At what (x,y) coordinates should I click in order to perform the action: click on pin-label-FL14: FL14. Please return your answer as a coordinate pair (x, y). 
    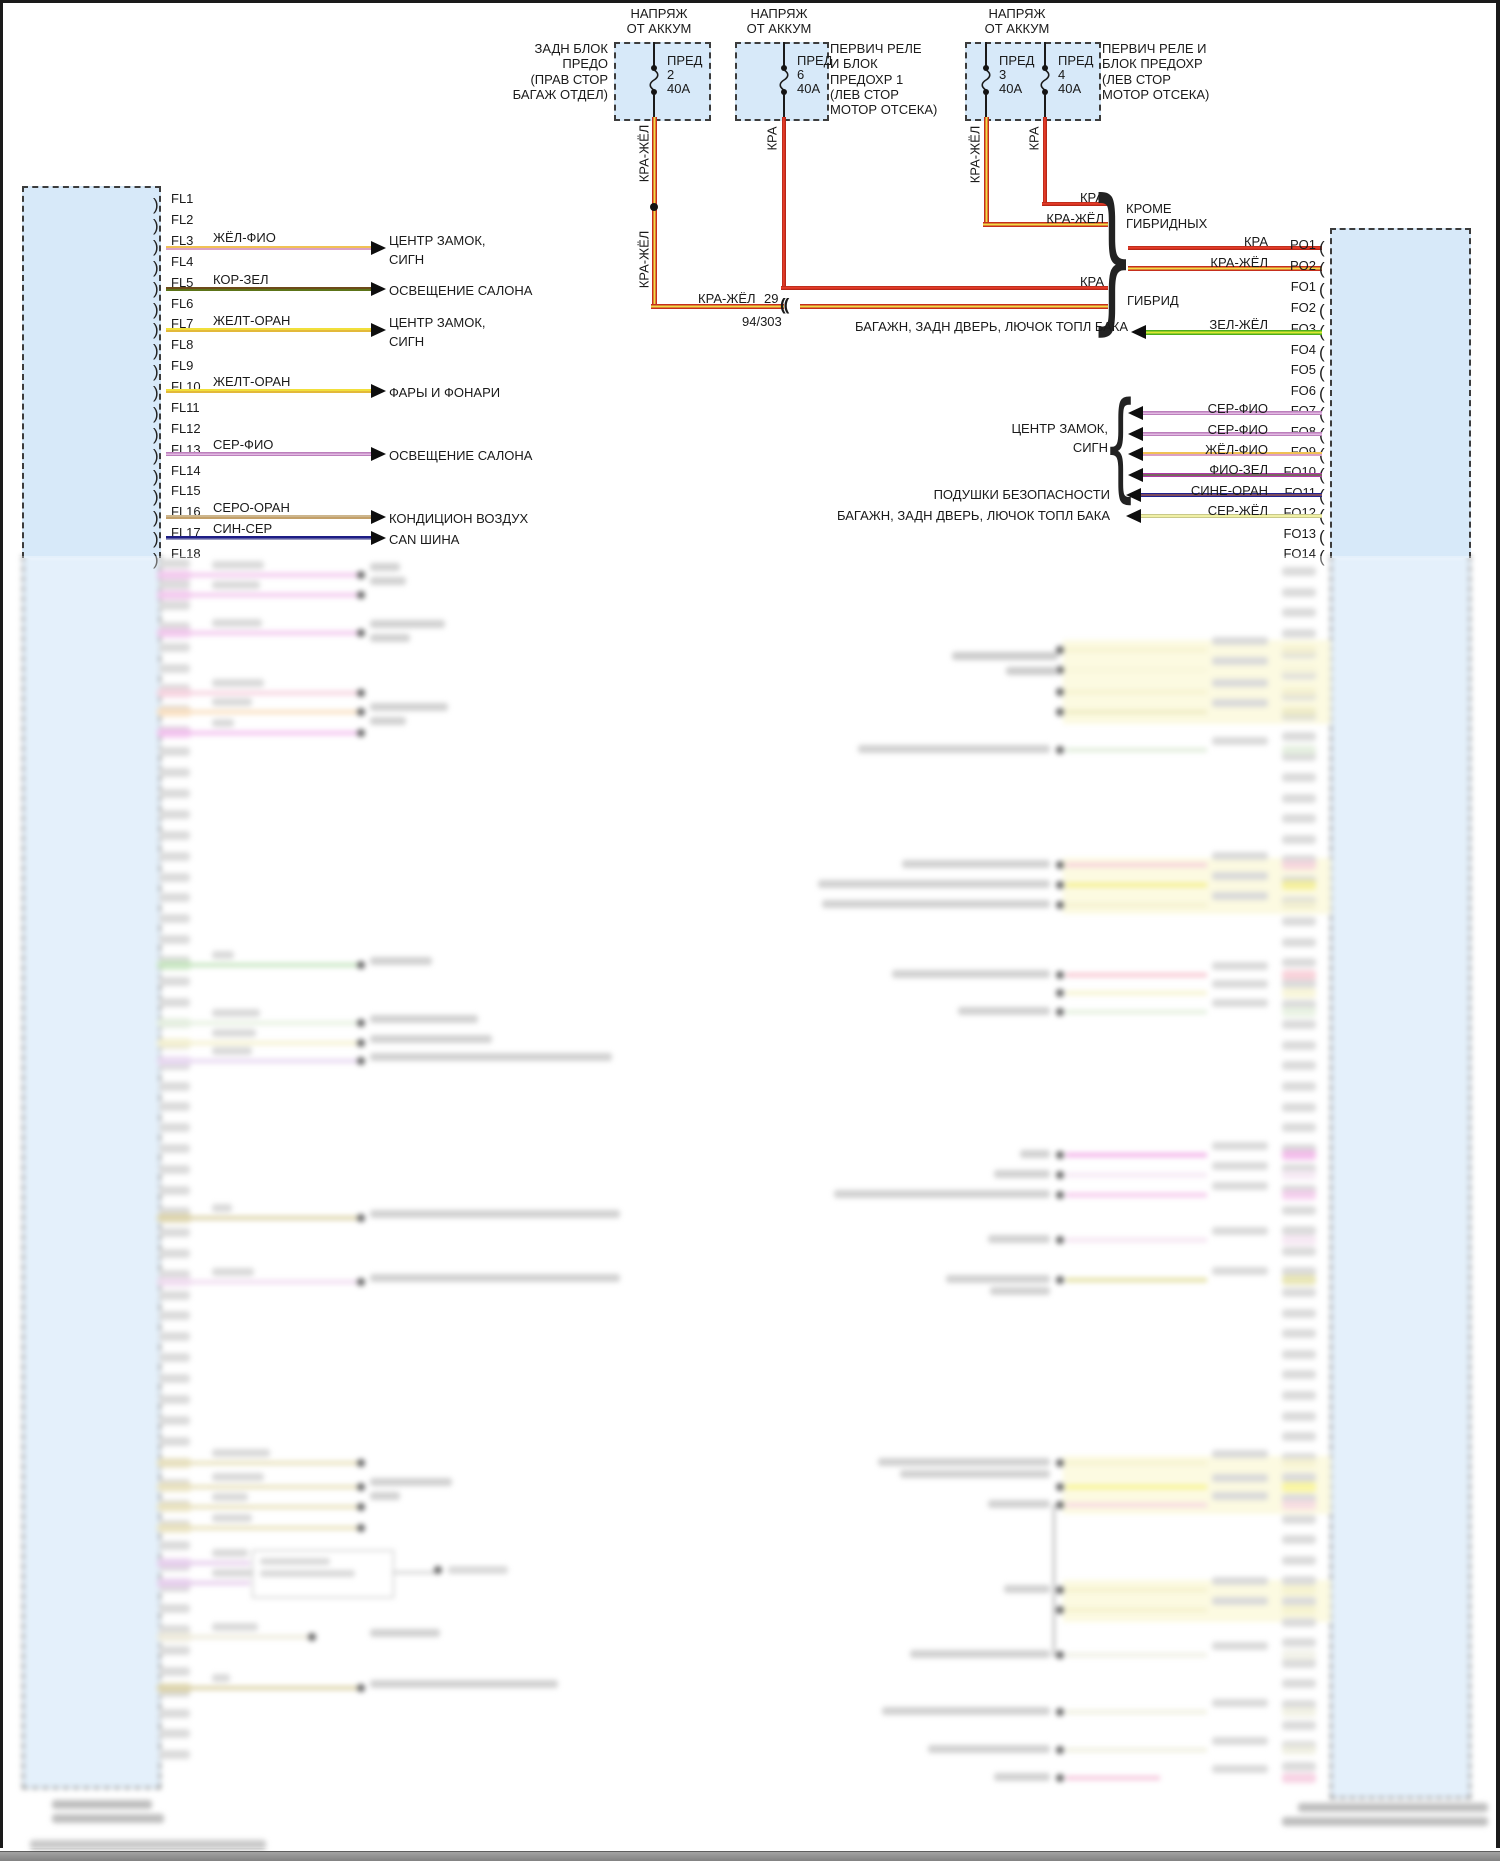
    Looking at the image, I should click on (186, 470).